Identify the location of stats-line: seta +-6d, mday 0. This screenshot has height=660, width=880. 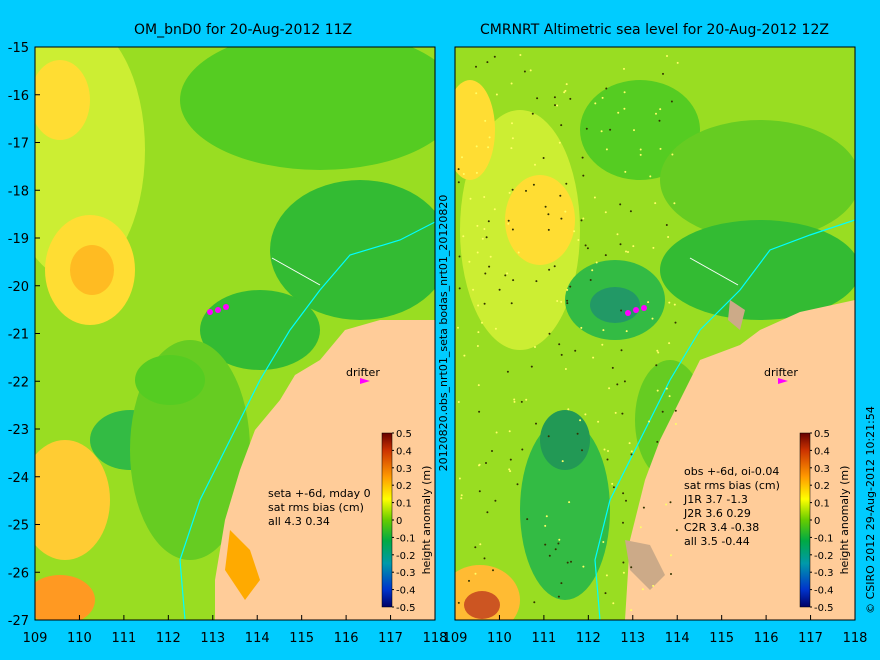
(319, 493).